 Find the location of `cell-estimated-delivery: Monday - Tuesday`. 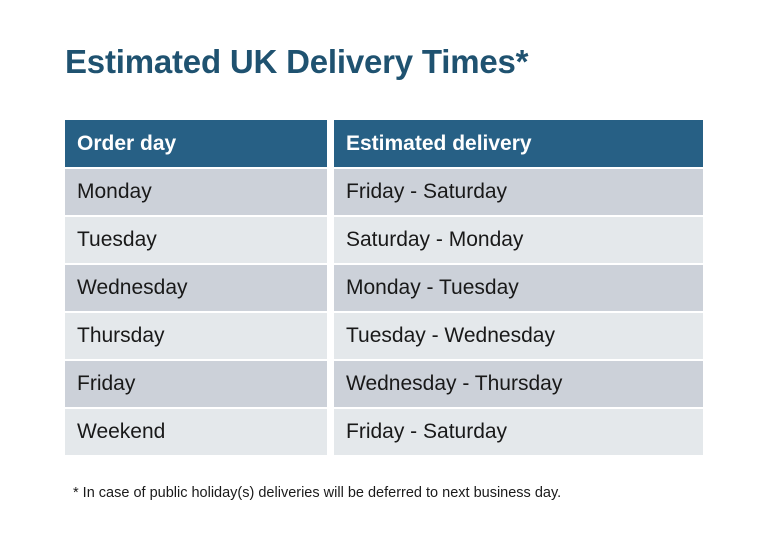

cell-estimated-delivery: Monday - Tuesday is located at coordinates (518, 288).